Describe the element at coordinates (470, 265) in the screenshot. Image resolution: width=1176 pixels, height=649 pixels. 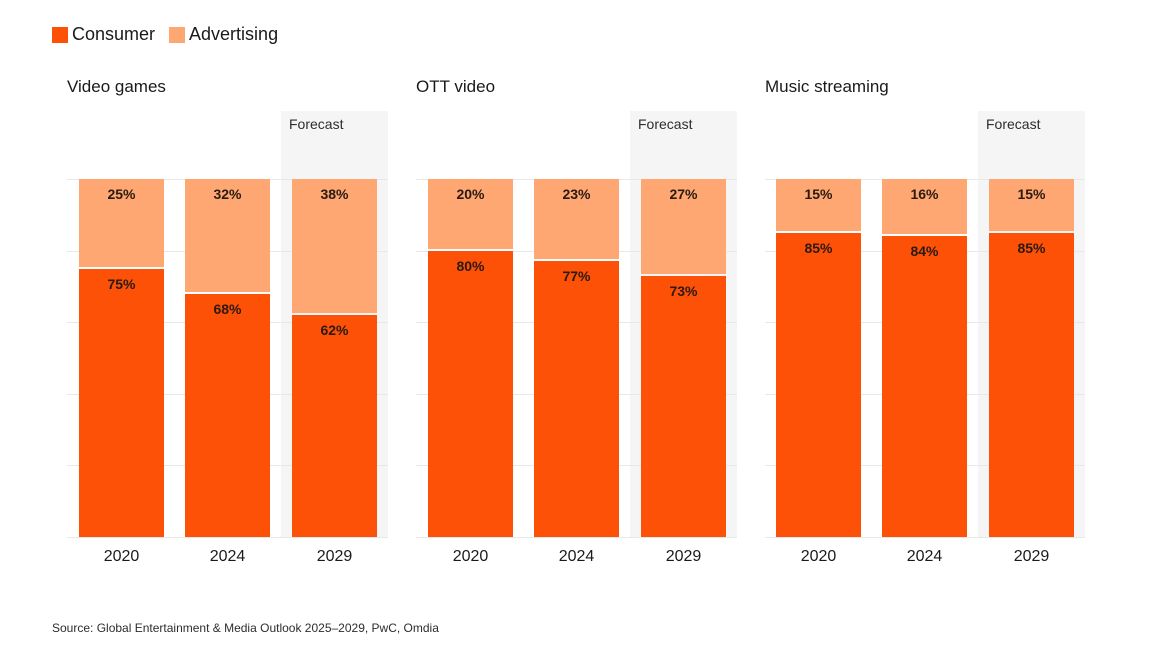
I see `data-label-consumer-2020: 80%` at that location.